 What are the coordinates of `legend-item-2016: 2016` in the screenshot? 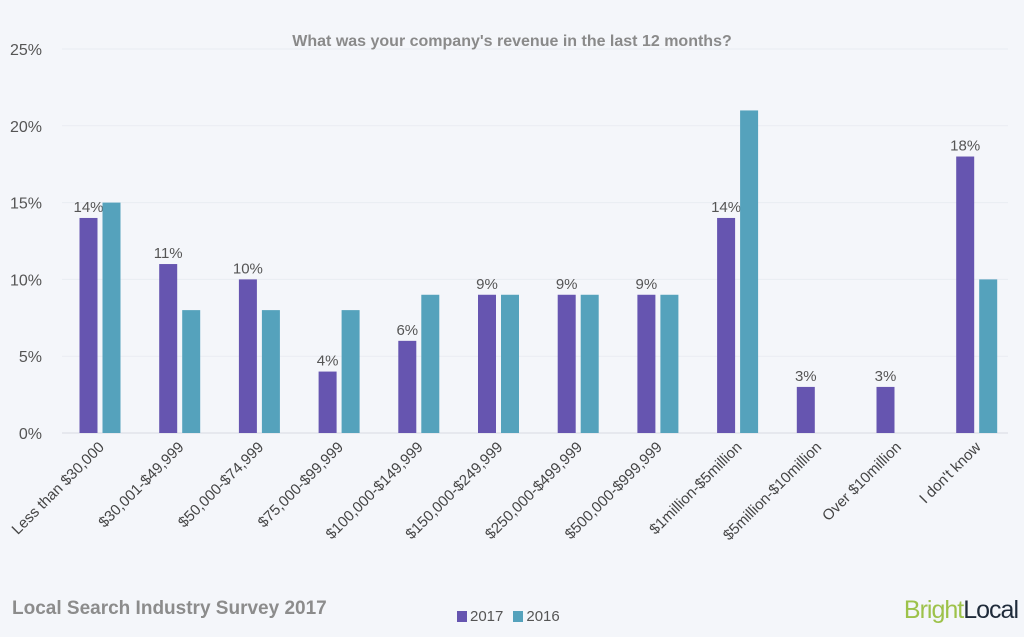 It's located at (536, 616).